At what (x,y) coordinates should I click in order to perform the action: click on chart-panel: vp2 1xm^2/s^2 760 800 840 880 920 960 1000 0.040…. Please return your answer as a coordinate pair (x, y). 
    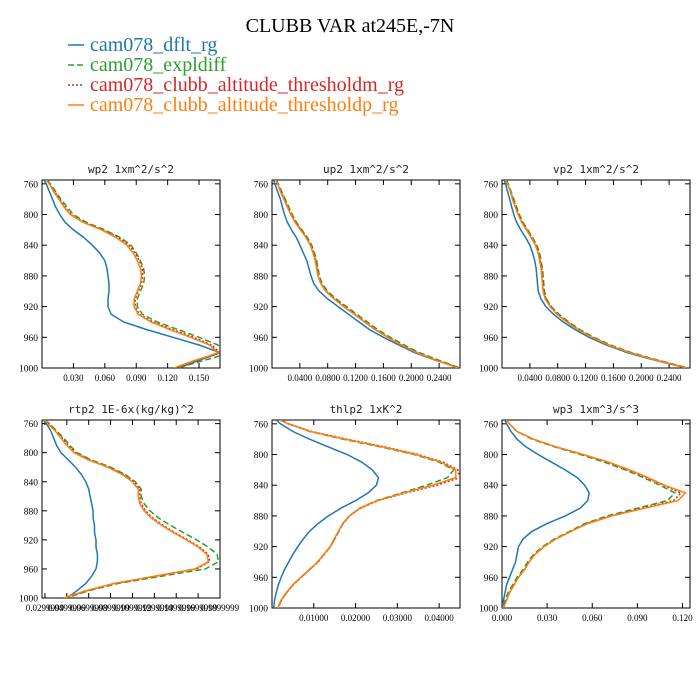
    Looking at the image, I should click on (585, 273).